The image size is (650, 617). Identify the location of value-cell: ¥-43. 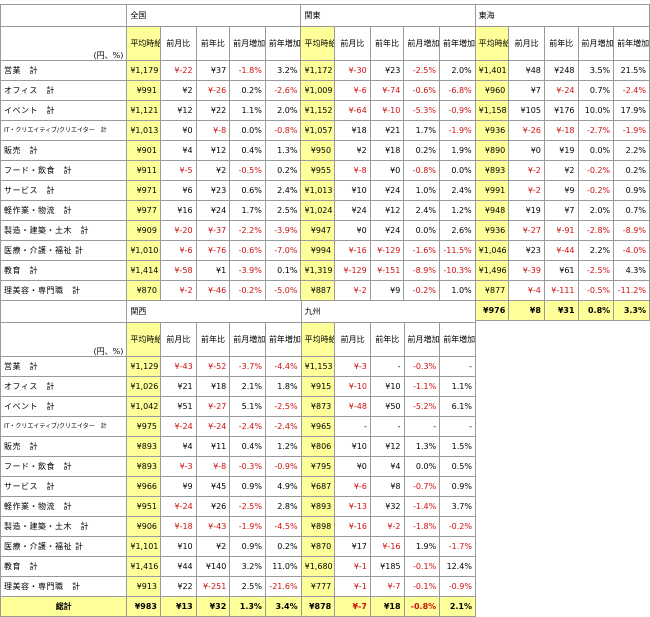
(213, 526).